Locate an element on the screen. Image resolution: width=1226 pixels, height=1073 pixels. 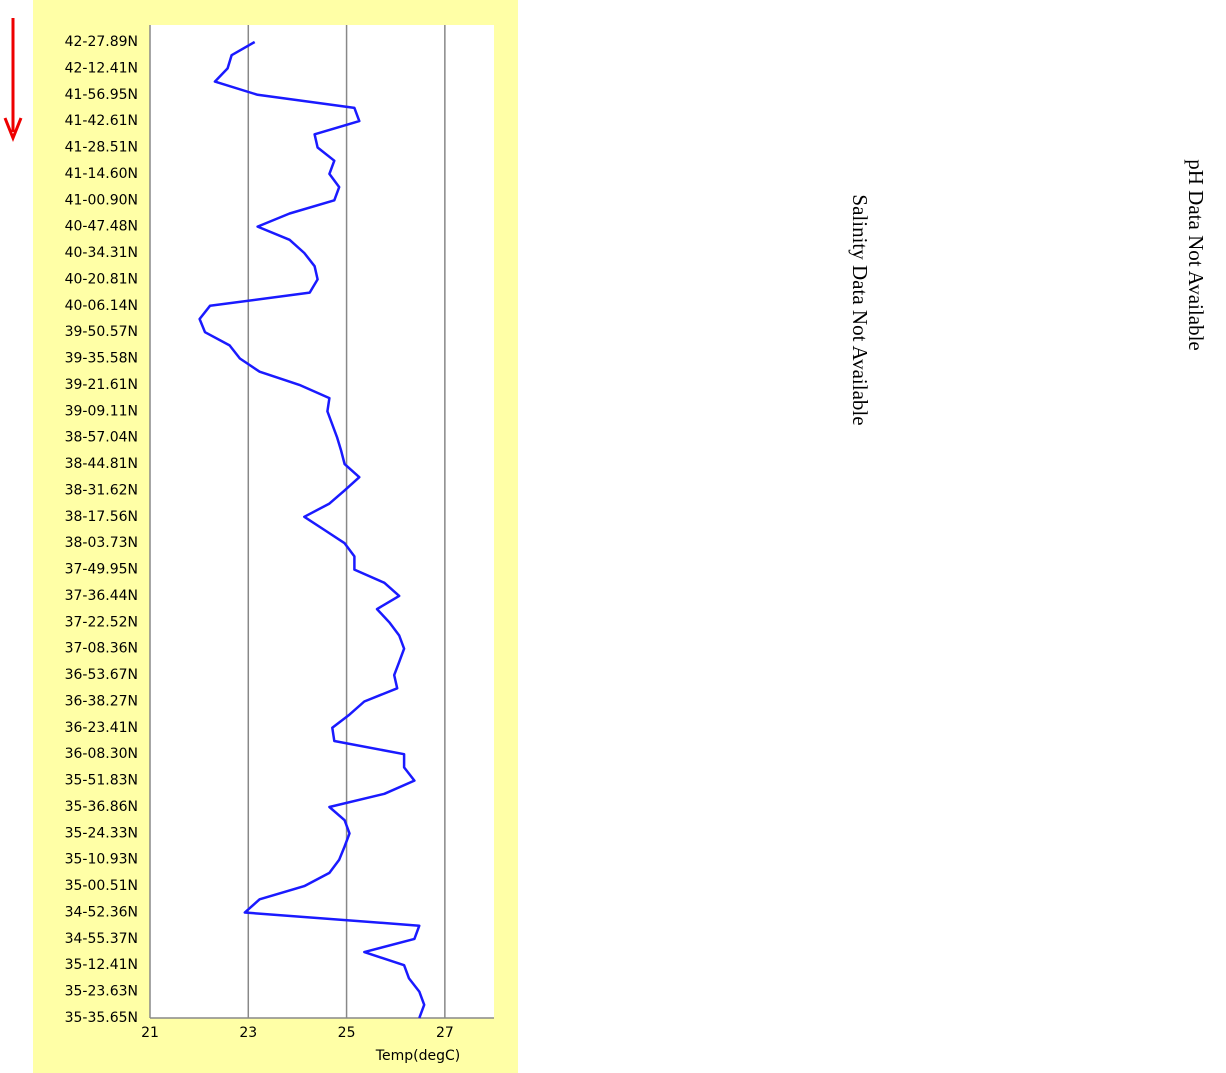
y-tick-label: 38-17.56N is located at coordinates (101, 517).